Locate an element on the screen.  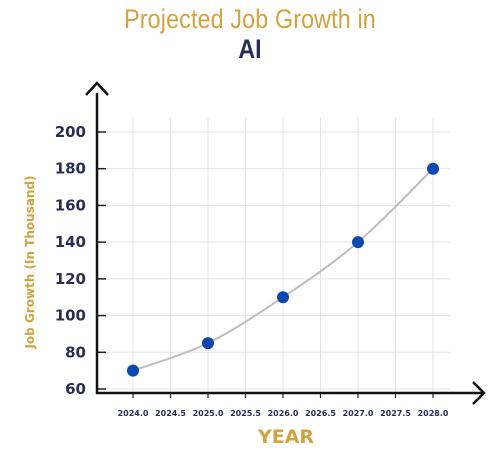
x-tick-label: 2026.0 is located at coordinates (283, 413).